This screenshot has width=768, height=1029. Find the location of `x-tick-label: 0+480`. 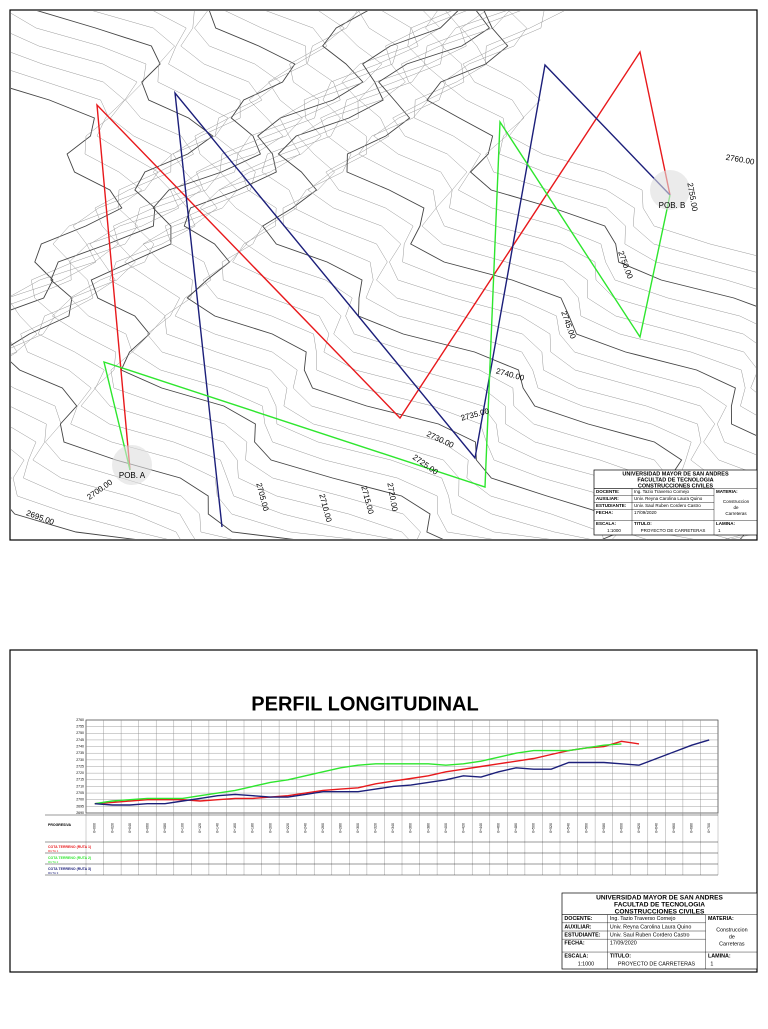

x-tick-label: 0+480 is located at coordinates (516, 828).